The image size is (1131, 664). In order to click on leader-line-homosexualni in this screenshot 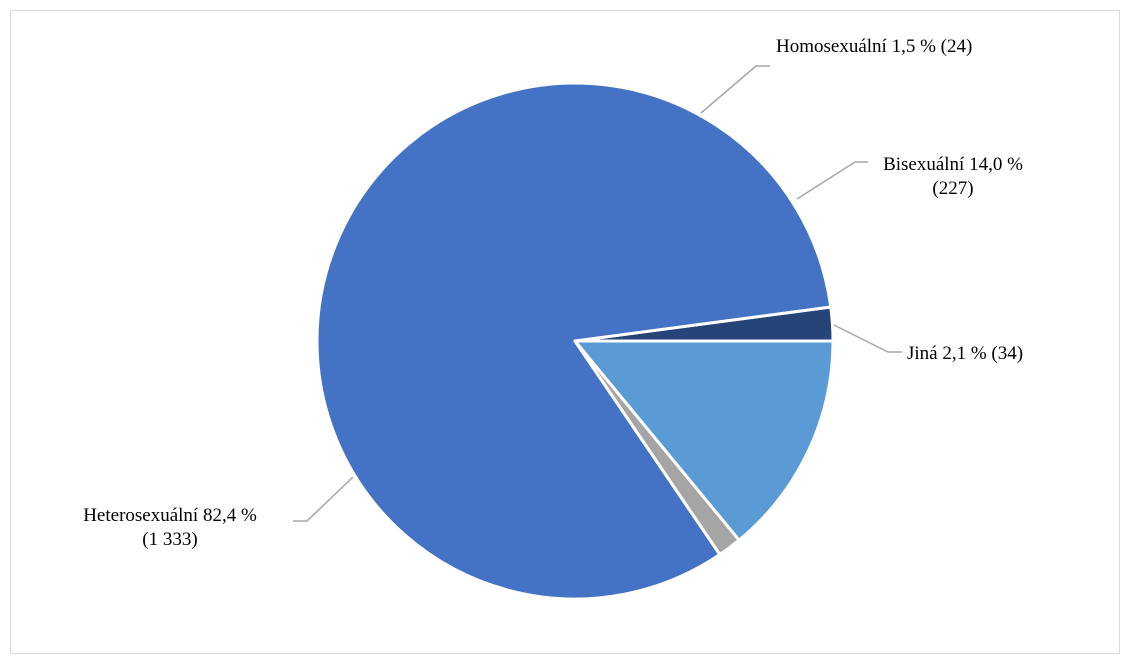, I will do `click(735, 89)`.